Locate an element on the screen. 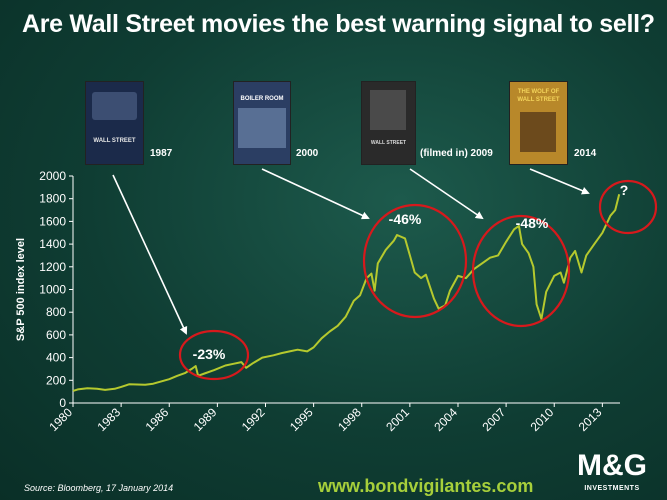 The height and width of the screenshot is (500, 667). logo-subtitle: INVESTMENTS is located at coordinates (612, 488).